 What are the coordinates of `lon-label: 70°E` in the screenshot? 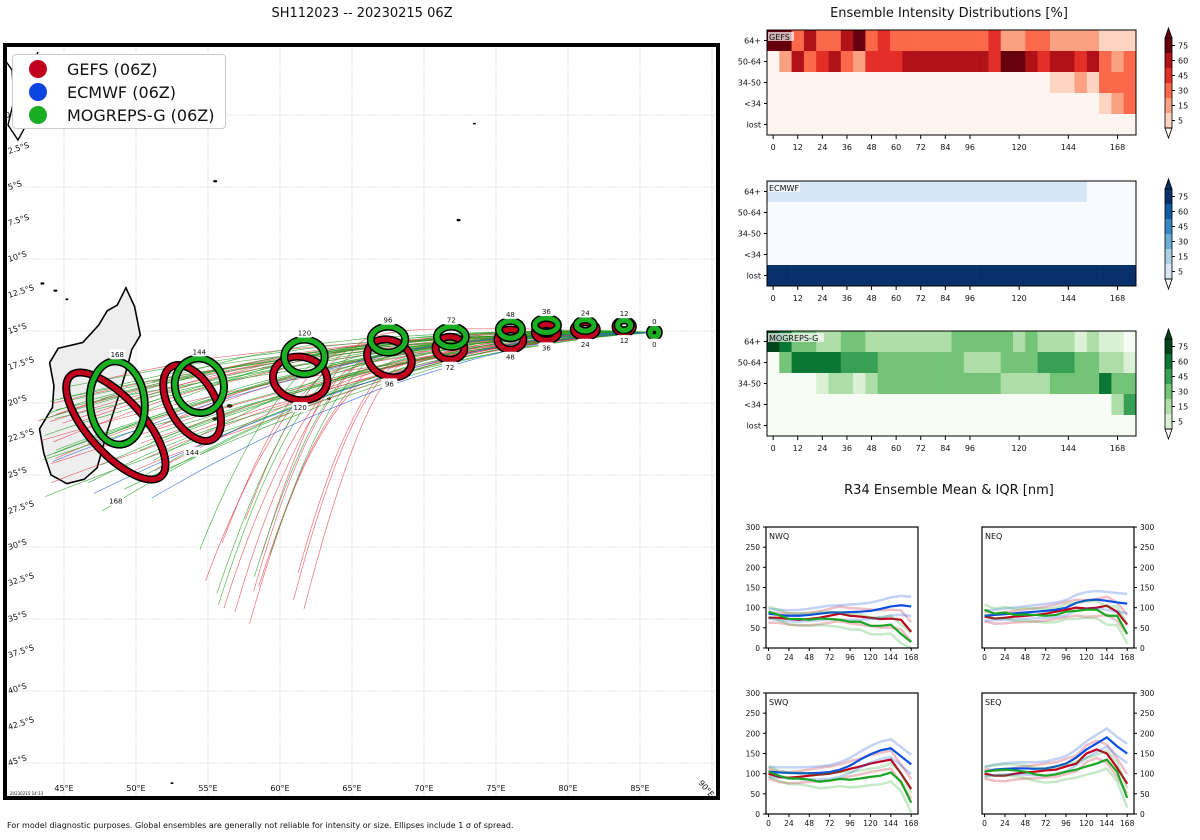 It's located at (423, 788).